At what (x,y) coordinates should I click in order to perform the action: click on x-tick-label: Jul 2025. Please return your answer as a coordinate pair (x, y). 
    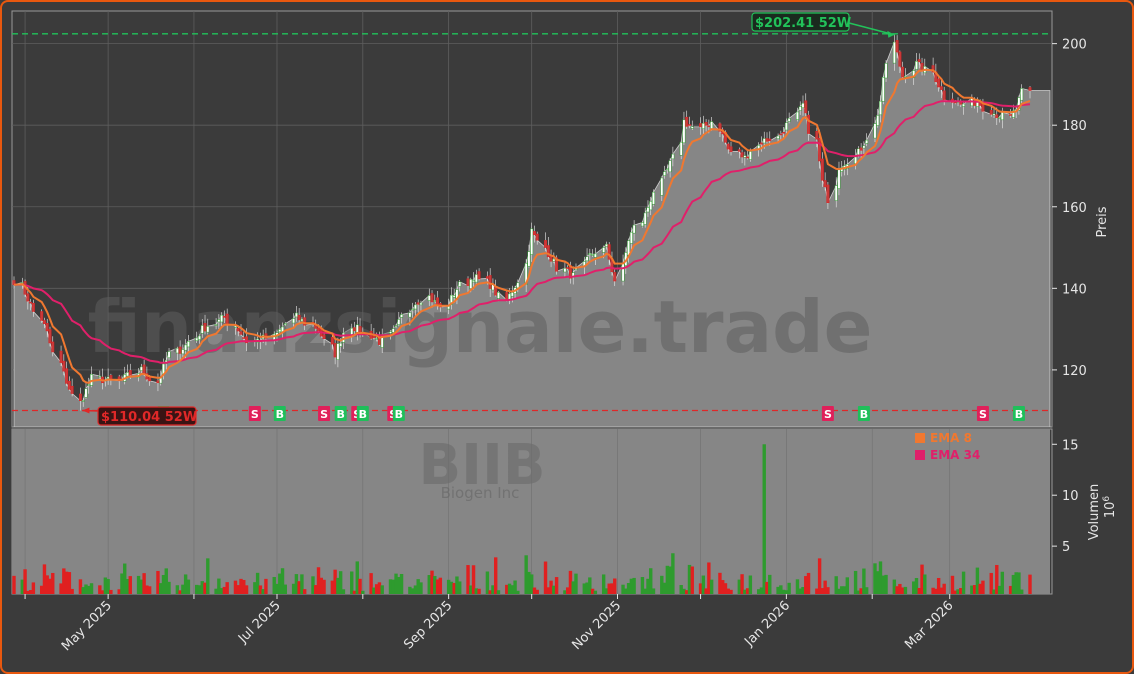
    Looking at the image, I should click on (259, 622).